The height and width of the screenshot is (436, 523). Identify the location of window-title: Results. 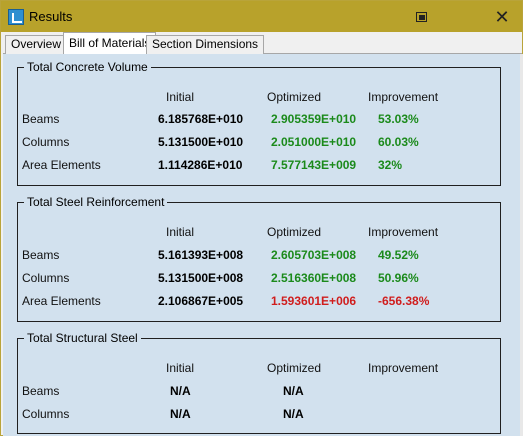
(51, 16).